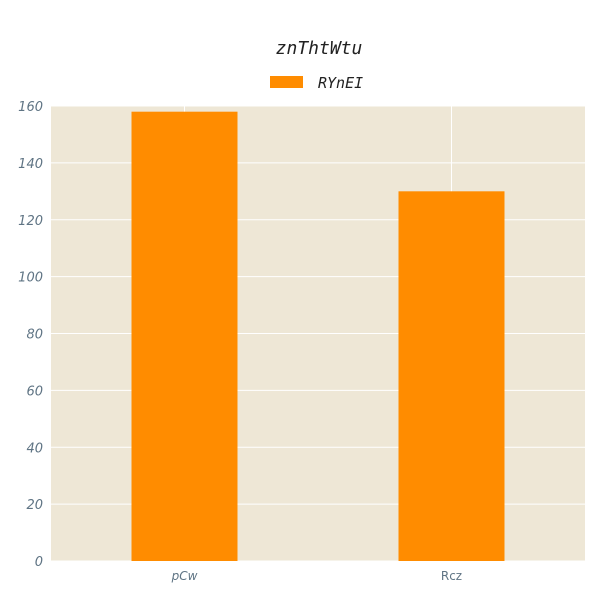 This screenshot has width=600, height=605. What do you see at coordinates (286, 82) in the screenshot?
I see `legend-swatch` at bounding box center [286, 82].